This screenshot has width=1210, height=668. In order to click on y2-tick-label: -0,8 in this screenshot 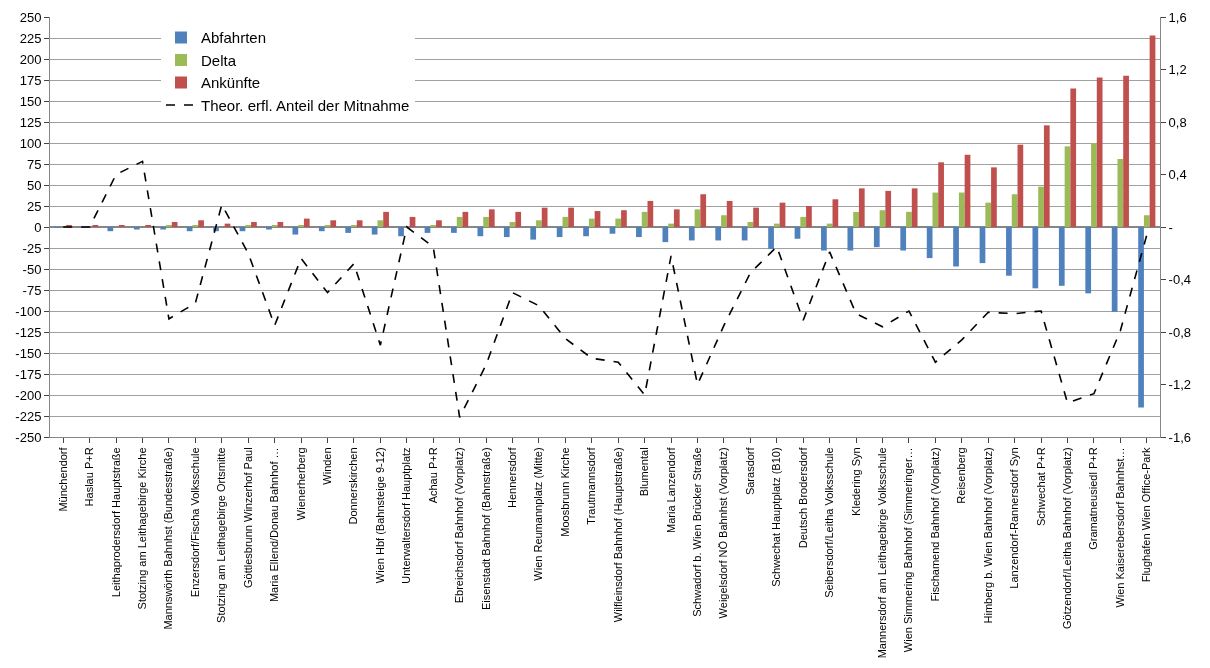, I will do `click(1180, 332)`.